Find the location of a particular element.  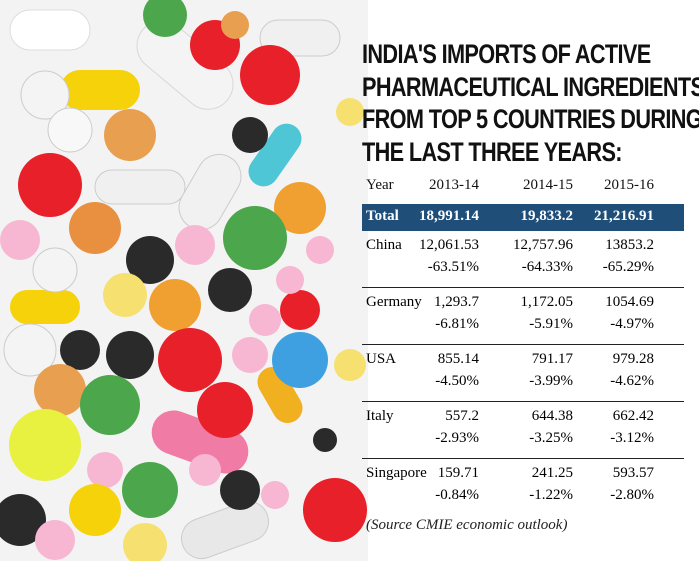

total-row: Total 18,991.14 19,833.2 21,216.91 is located at coordinates (523, 217).